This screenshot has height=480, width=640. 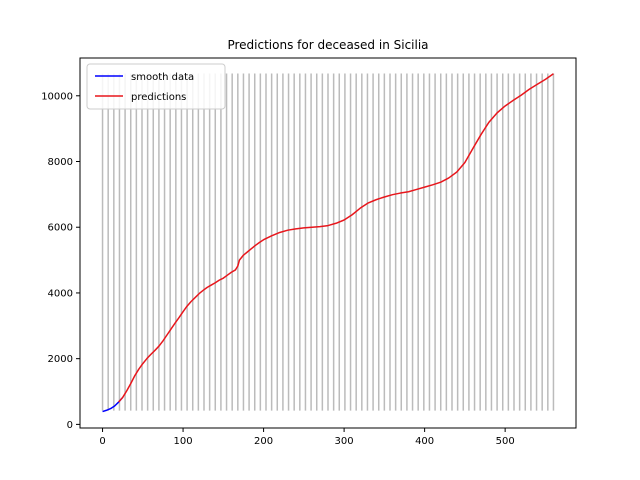 I want to click on x-tick-label: 400, so click(x=424, y=441).